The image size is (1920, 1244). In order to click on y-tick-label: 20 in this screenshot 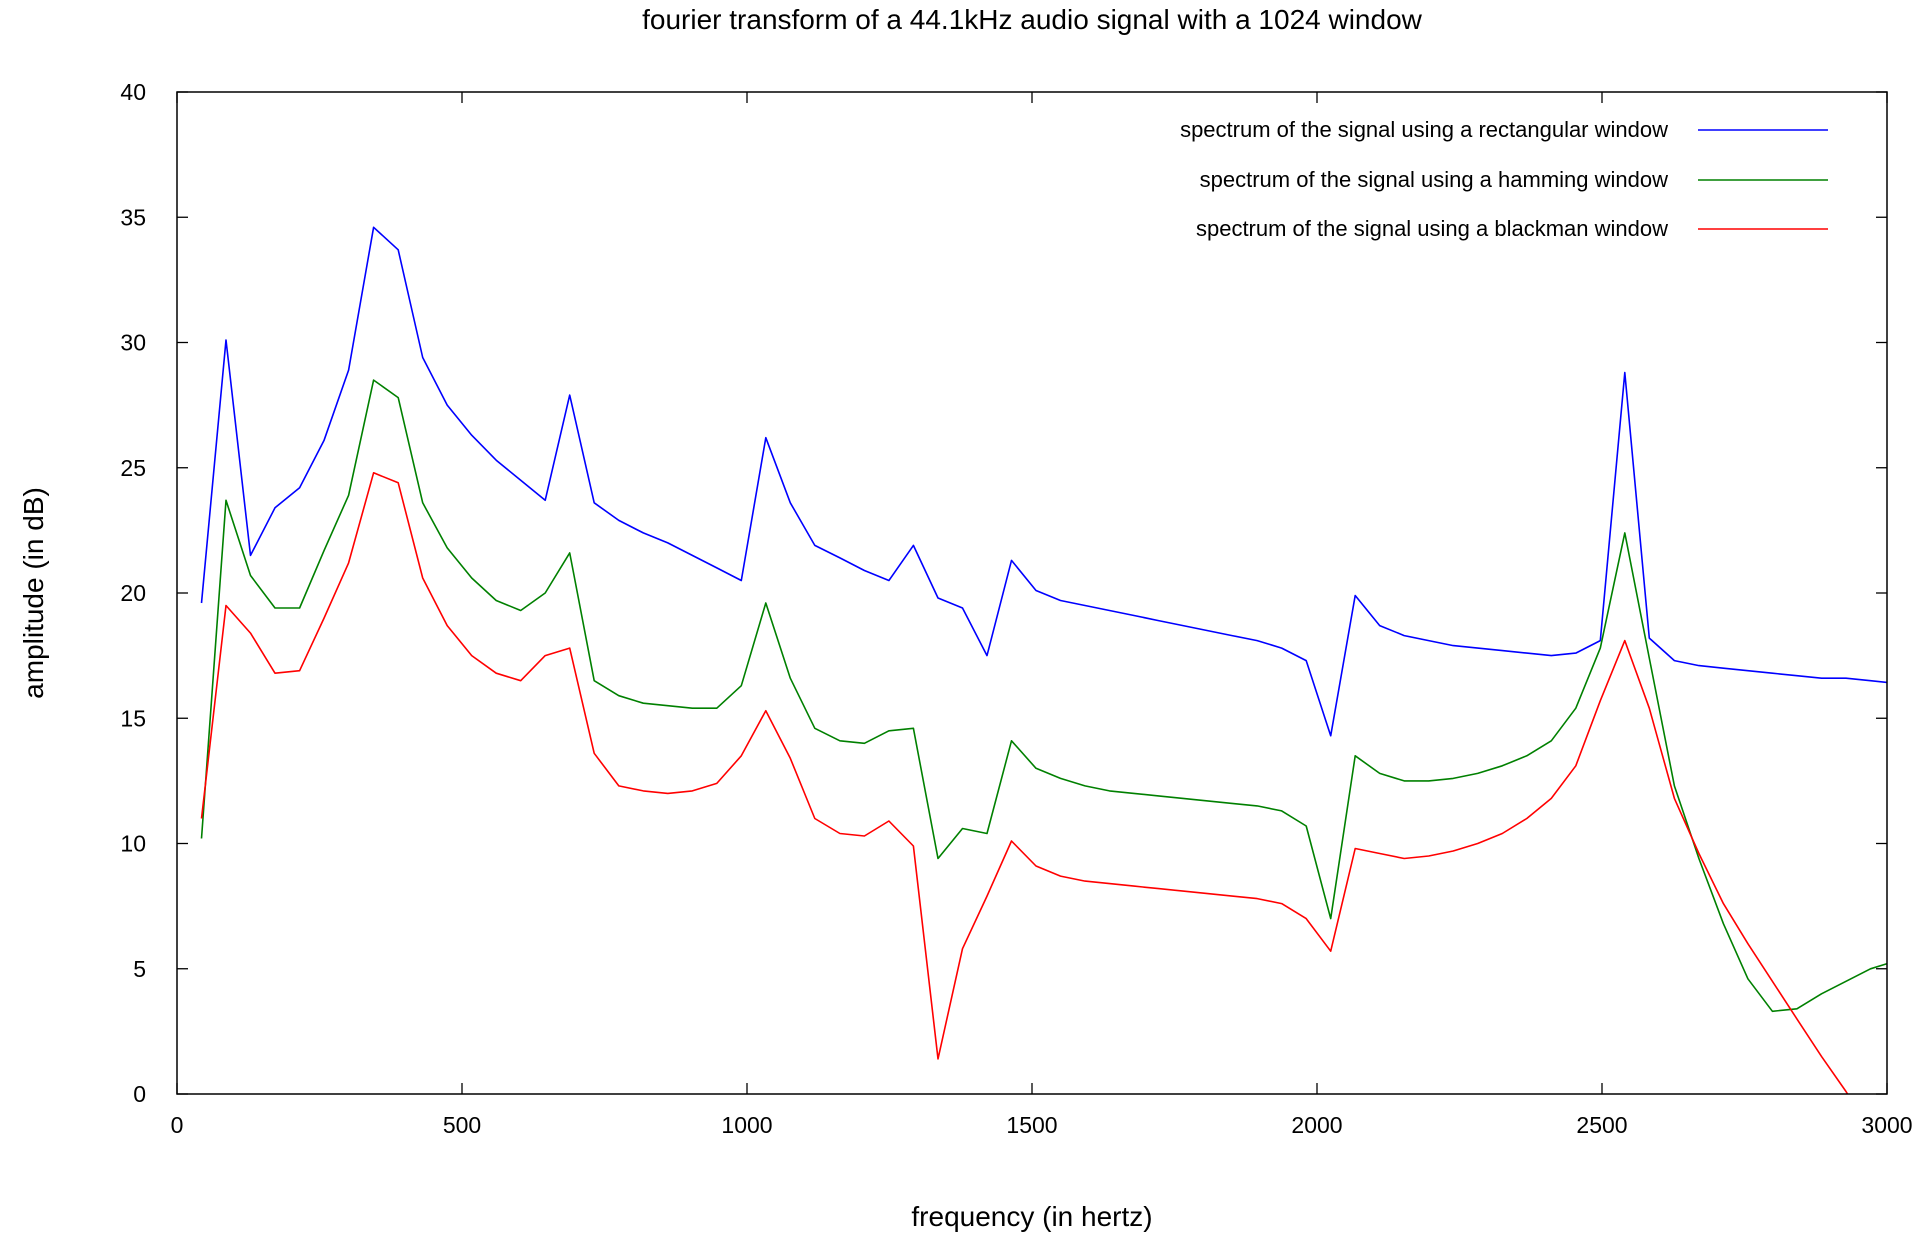, I will do `click(133, 593)`.